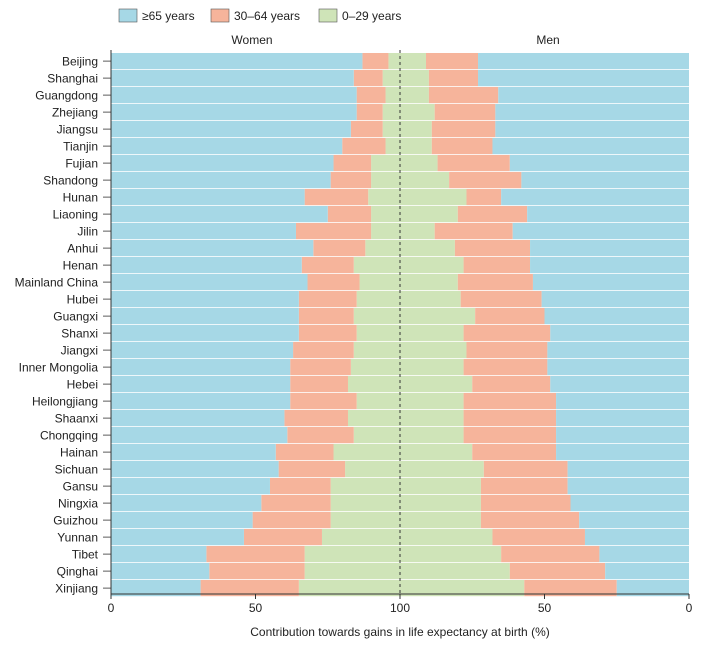 The width and height of the screenshot is (701, 646). I want to click on row-hubei, so click(400, 299).